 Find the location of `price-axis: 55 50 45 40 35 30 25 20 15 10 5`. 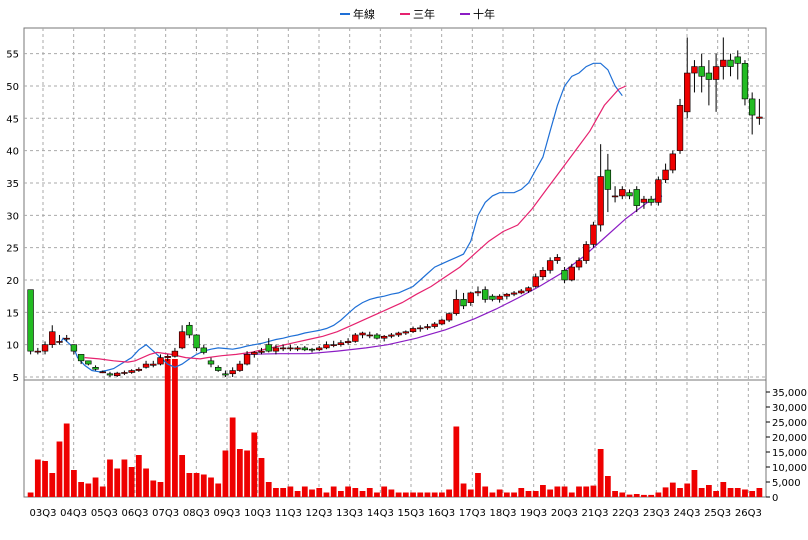

price-axis: 55 50 45 40 35 30 25 20 15 10 5 is located at coordinates (12, 217).